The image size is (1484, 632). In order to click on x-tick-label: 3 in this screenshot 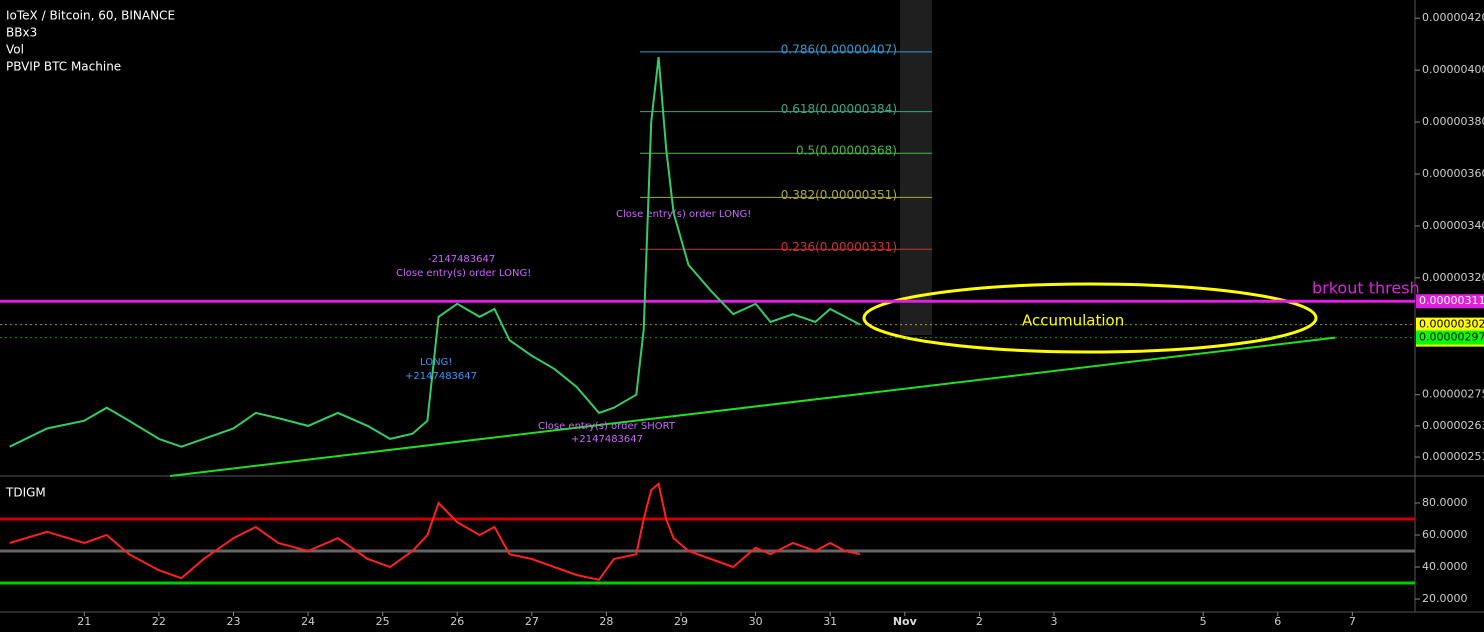, I will do `click(1053, 621)`.